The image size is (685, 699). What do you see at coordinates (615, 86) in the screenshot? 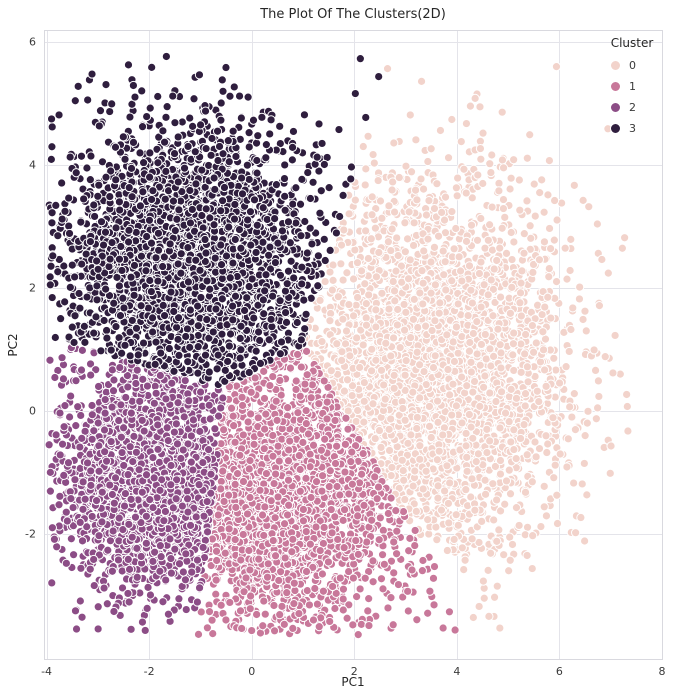
I see `legend-marker-1-icon` at bounding box center [615, 86].